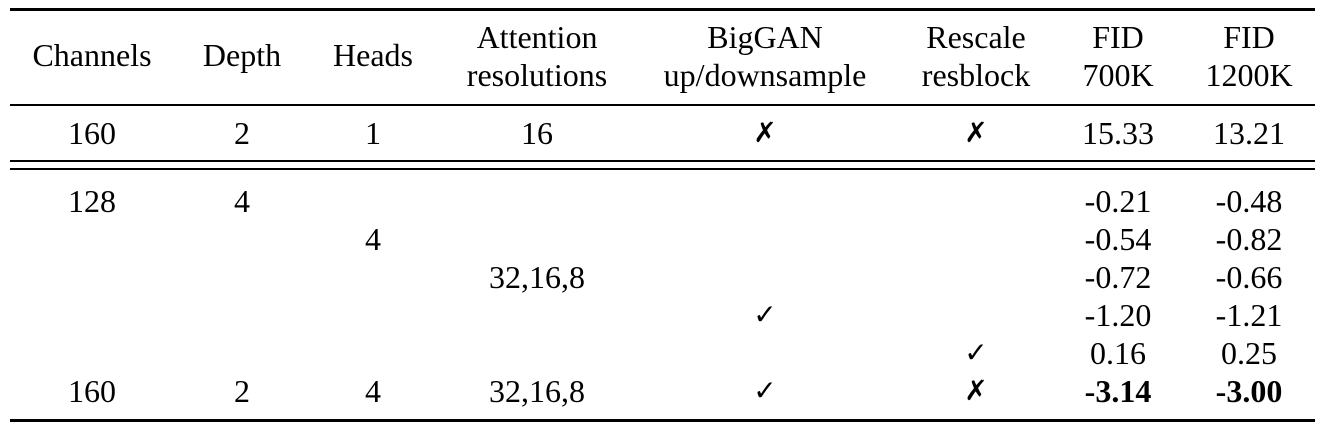  What do you see at coordinates (242, 201) in the screenshot?
I see `cell-depth: 4` at bounding box center [242, 201].